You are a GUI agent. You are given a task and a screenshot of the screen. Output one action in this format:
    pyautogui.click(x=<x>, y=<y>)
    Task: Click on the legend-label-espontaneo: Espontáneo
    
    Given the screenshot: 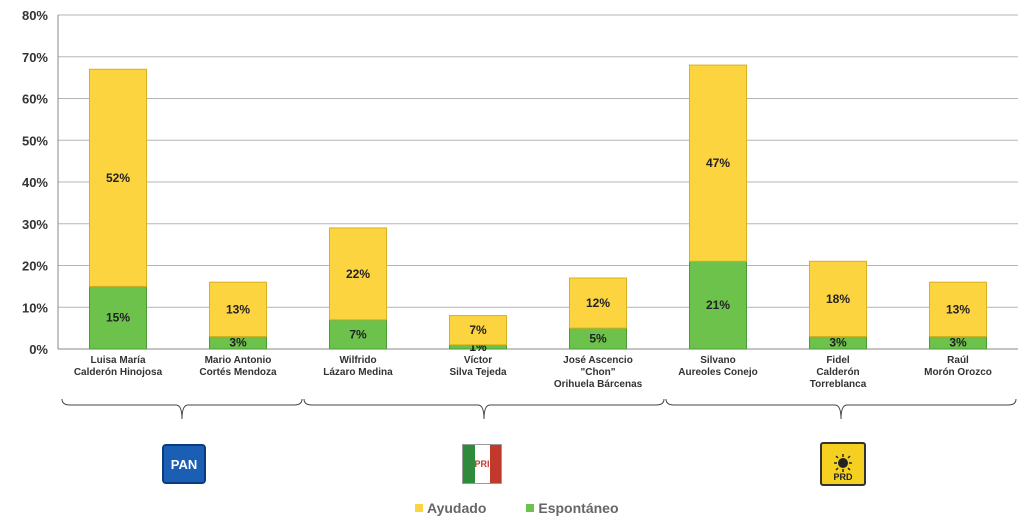 What is the action you would take?
    pyautogui.click(x=578, y=508)
    